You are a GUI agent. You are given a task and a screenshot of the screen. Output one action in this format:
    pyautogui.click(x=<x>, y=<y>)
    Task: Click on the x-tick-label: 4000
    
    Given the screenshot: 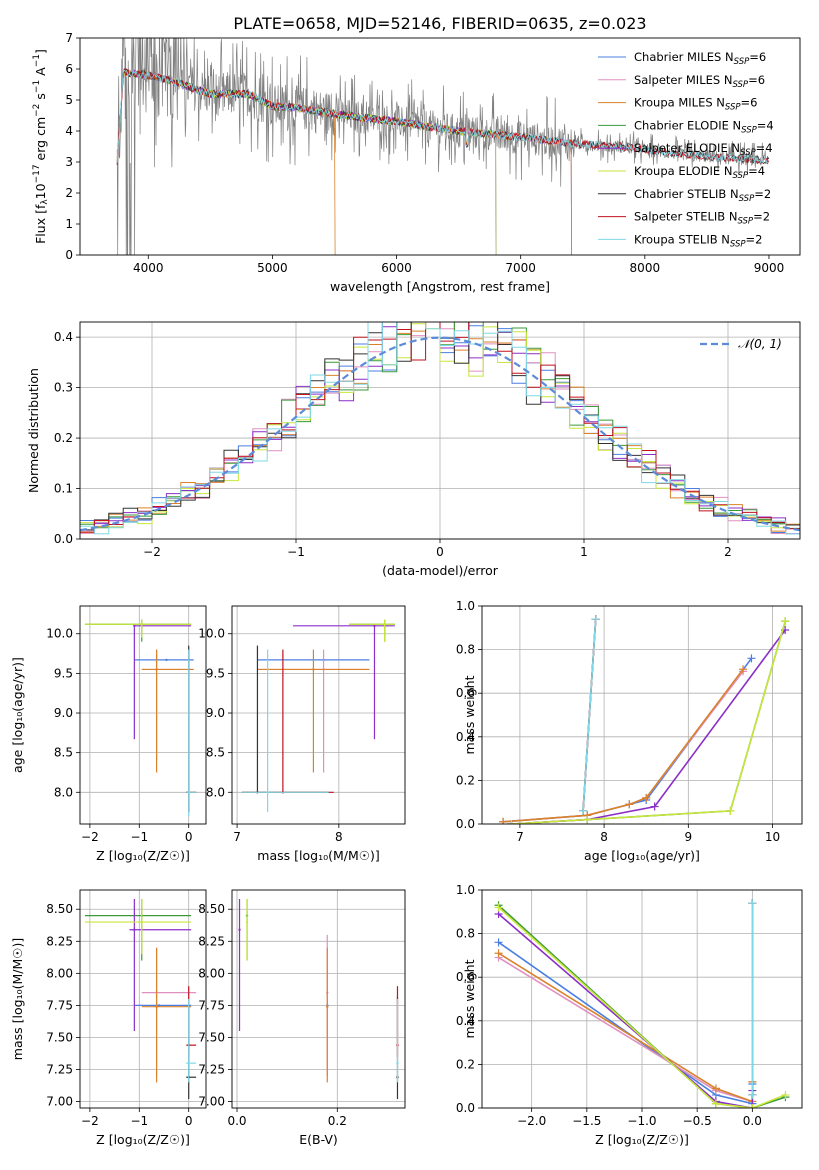 What is the action you would take?
    pyautogui.click(x=148, y=268)
    